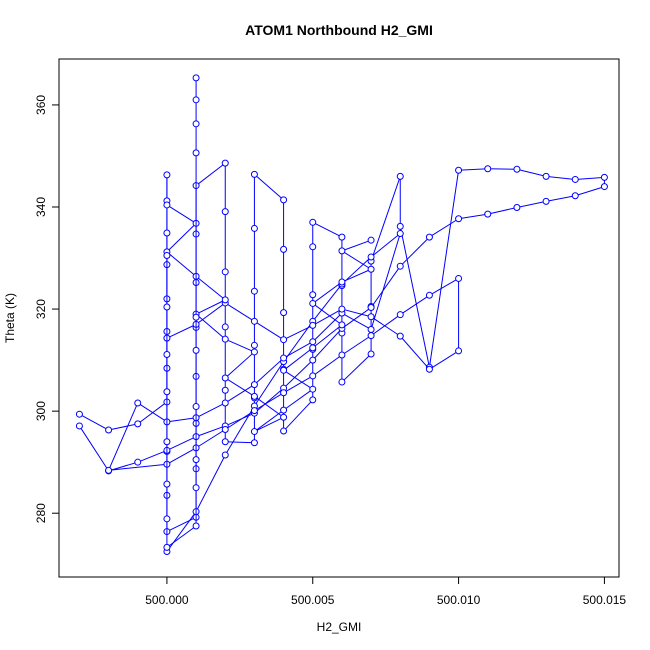 This screenshot has height=650, width=650. Describe the element at coordinates (41, 207) in the screenshot. I see `y-tick-label: 340` at that location.